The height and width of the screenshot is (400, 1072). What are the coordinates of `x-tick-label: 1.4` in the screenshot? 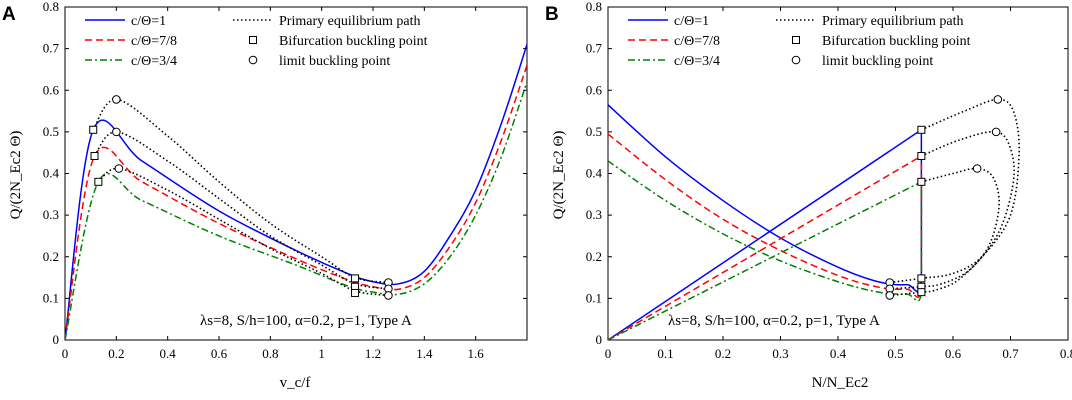 It's located at (424, 353).